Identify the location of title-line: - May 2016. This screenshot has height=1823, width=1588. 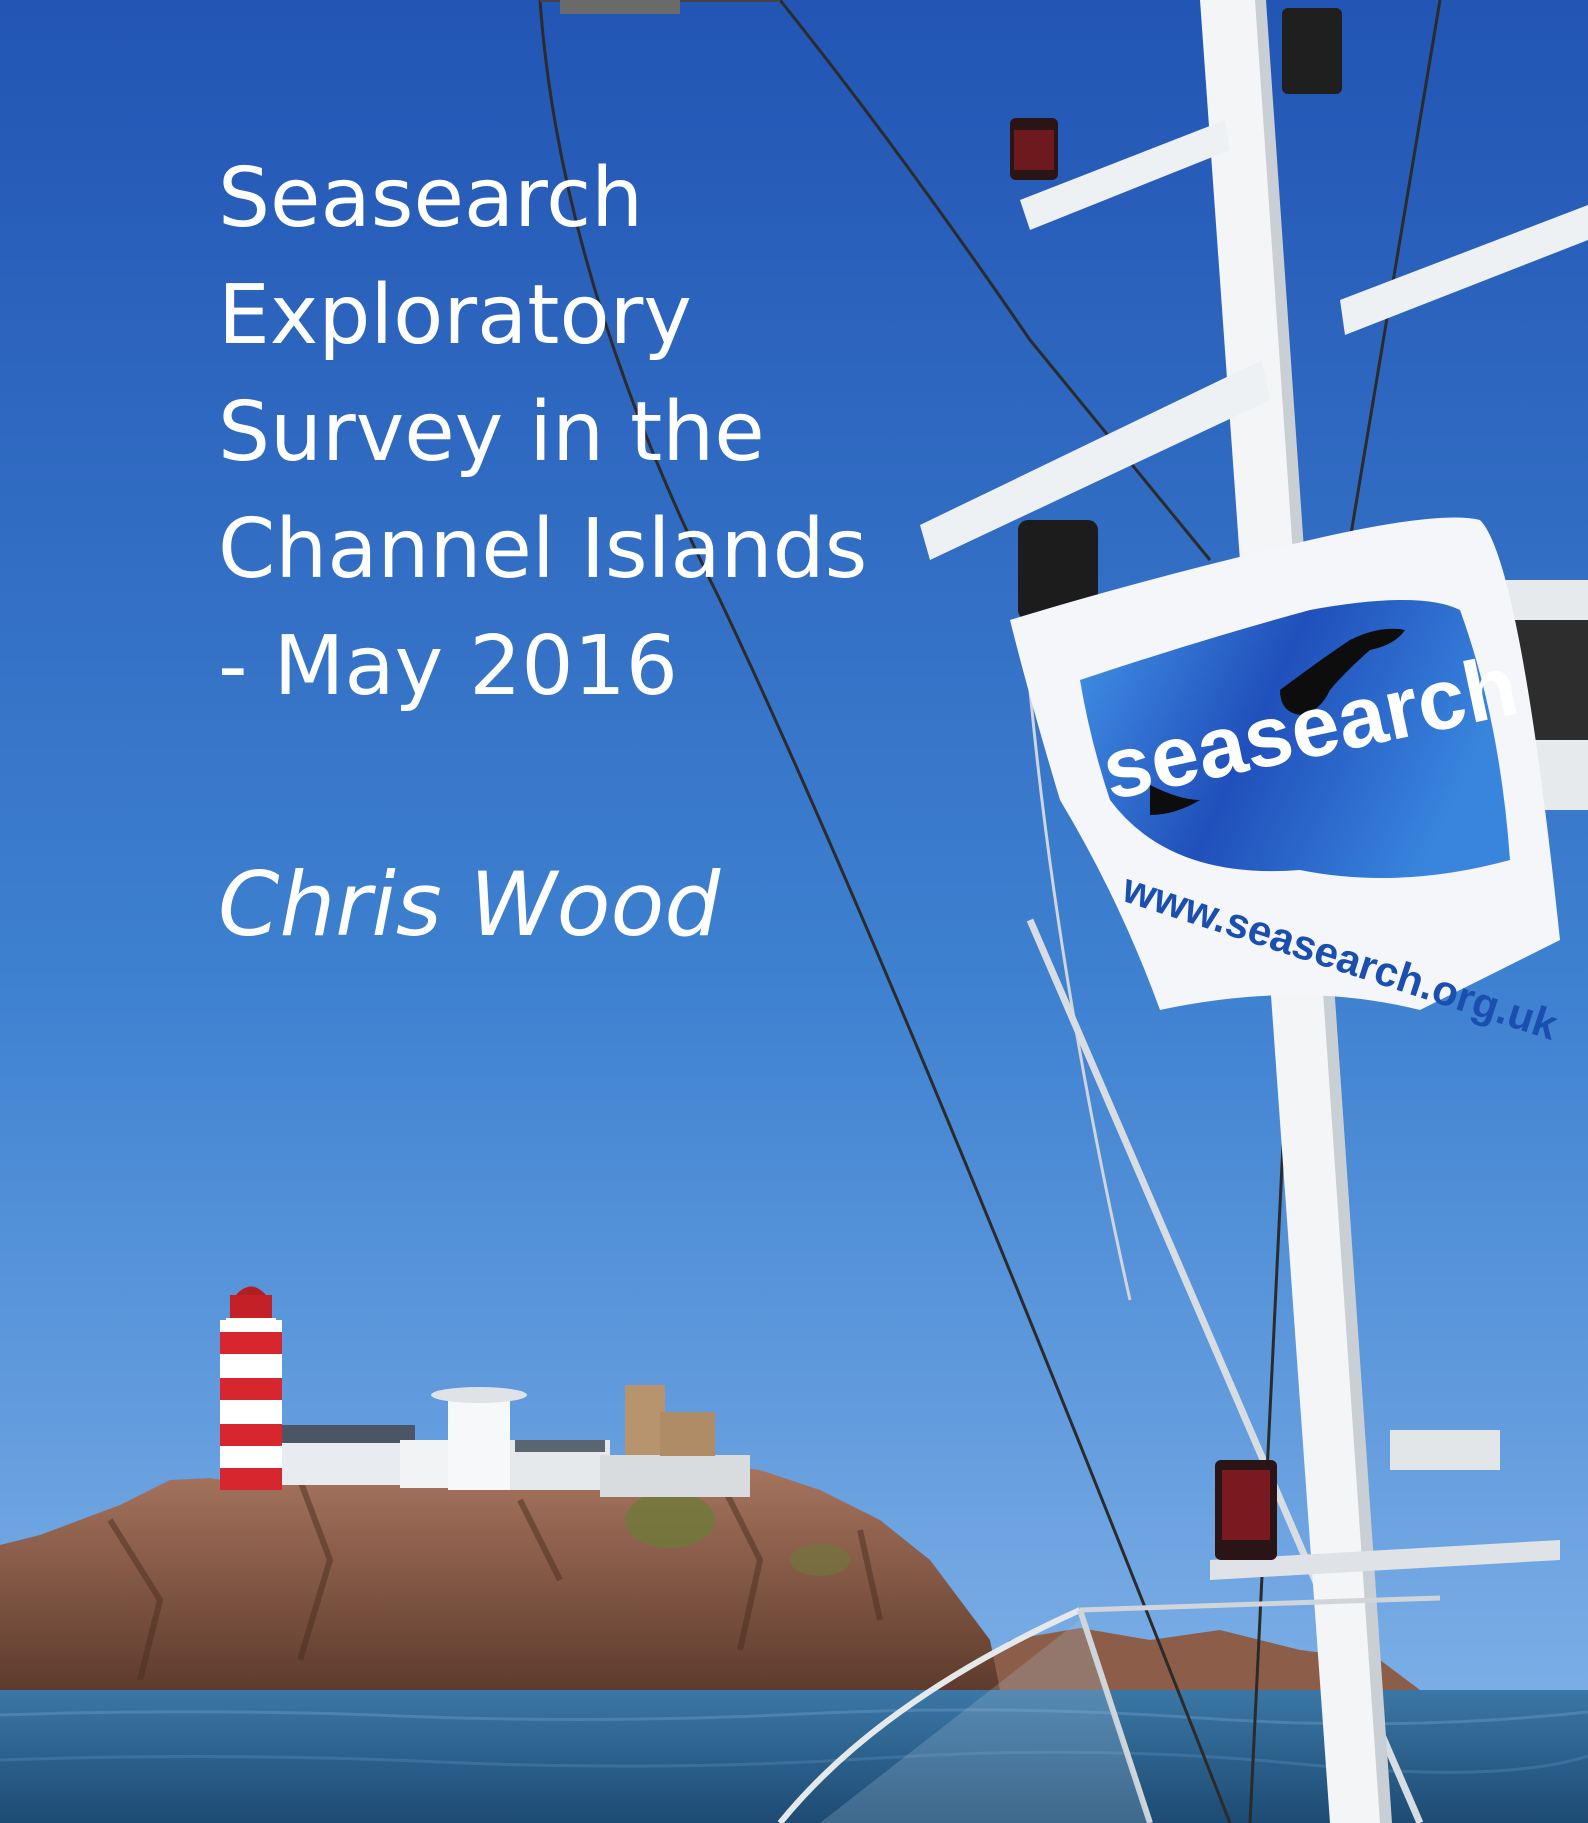
(448, 666).